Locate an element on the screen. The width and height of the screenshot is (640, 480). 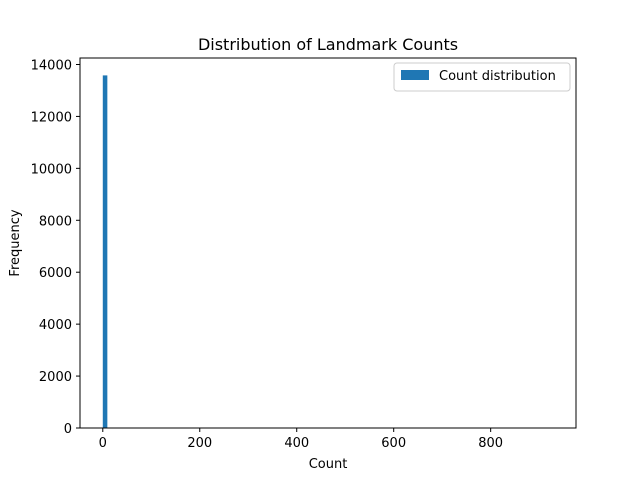
y-tick-label: 12000 is located at coordinates (51, 117).